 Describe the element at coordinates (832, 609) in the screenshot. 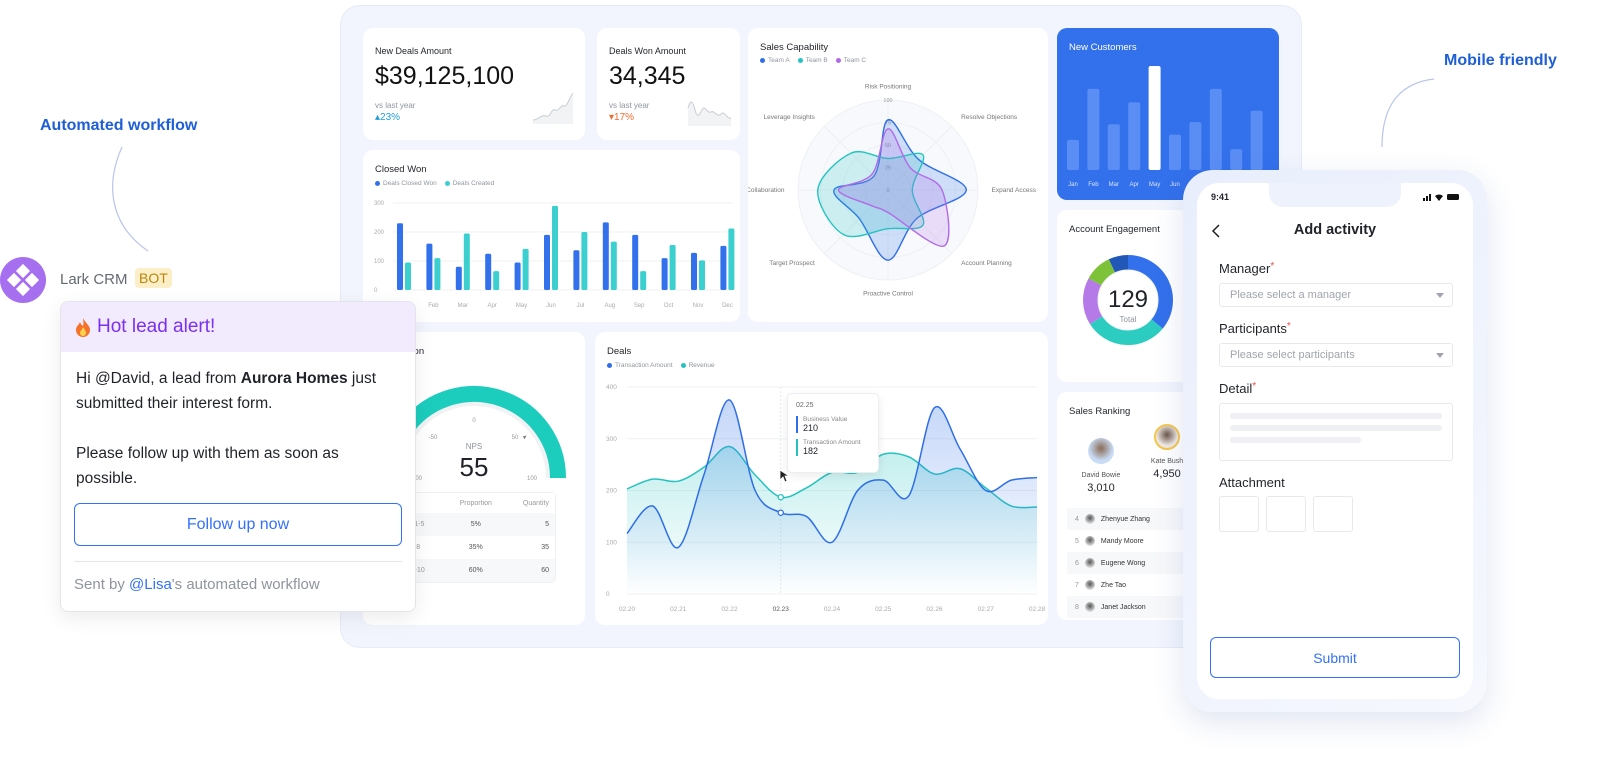

I see `x-tick-label: 02.24` at that location.